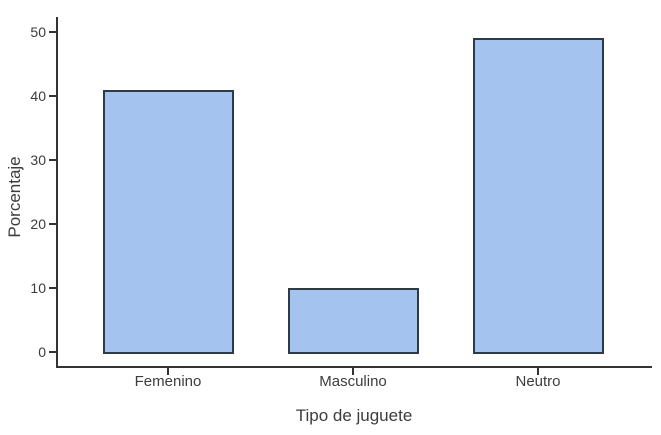 This screenshot has width=661, height=435. What do you see at coordinates (168, 381) in the screenshot?
I see `x-axis-tick-label: Femenino` at bounding box center [168, 381].